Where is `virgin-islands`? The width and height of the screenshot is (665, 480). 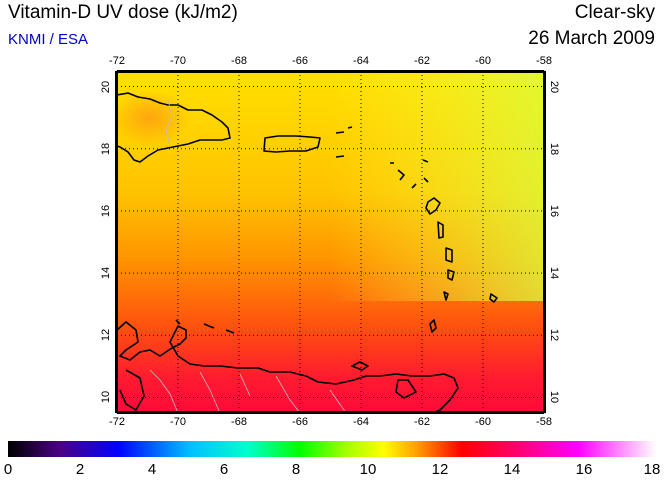
virgin-islands is located at coordinates (344, 142).